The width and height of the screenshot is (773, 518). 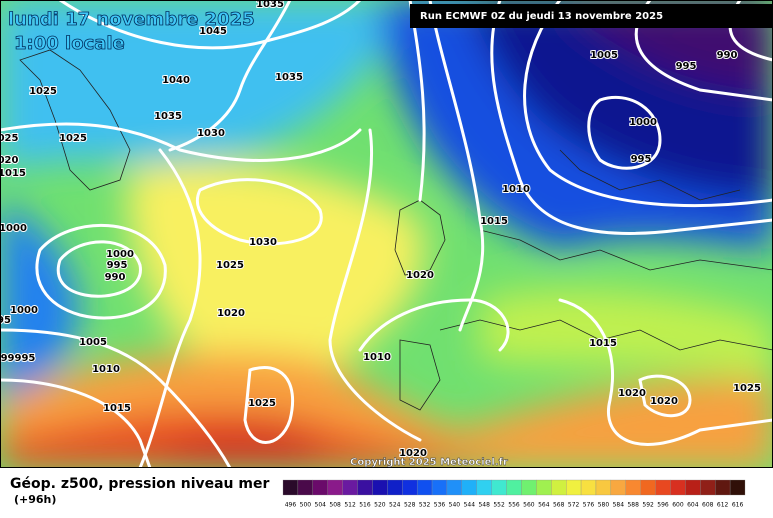 What do you see at coordinates (499, 505) in the screenshot?
I see `scale-label: 552` at bounding box center [499, 505].